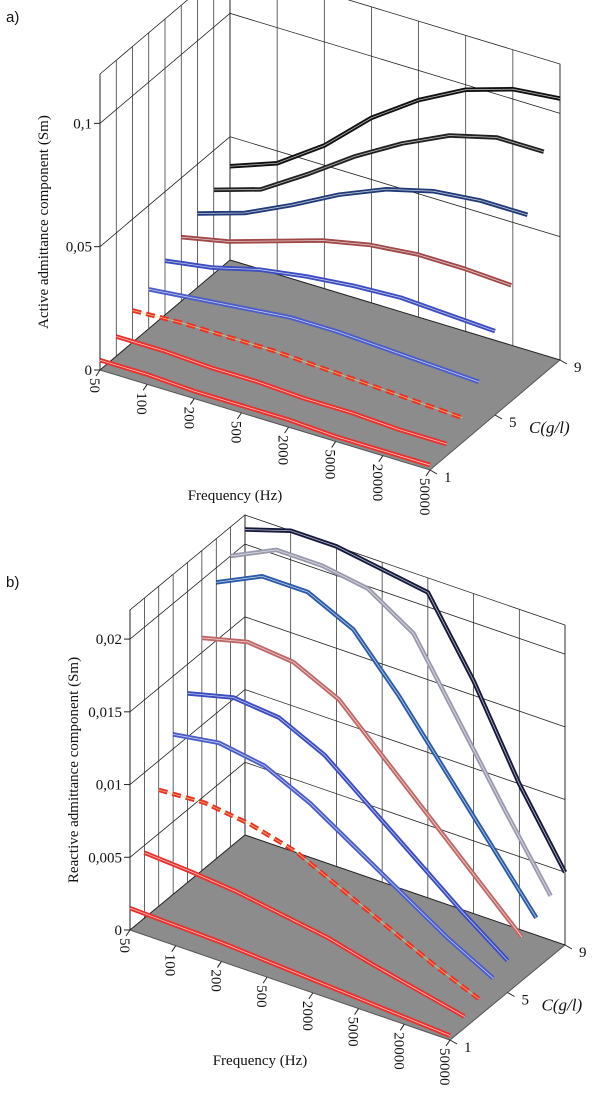 Image resolution: width=601 pixels, height=1103 pixels. What do you see at coordinates (12, 17) in the screenshot?
I see `panel-label: a)` at bounding box center [12, 17].